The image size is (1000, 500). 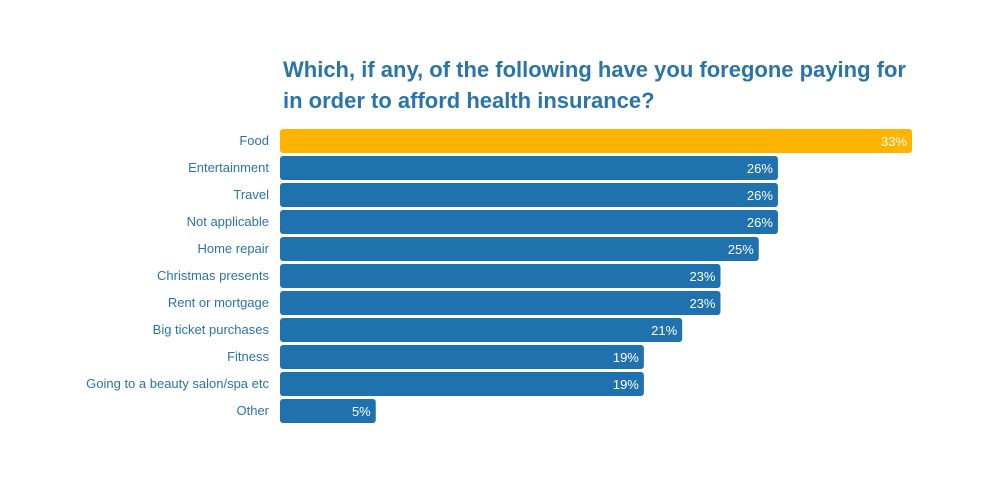 I want to click on value-label-2: 26%, so click(x=760, y=195).